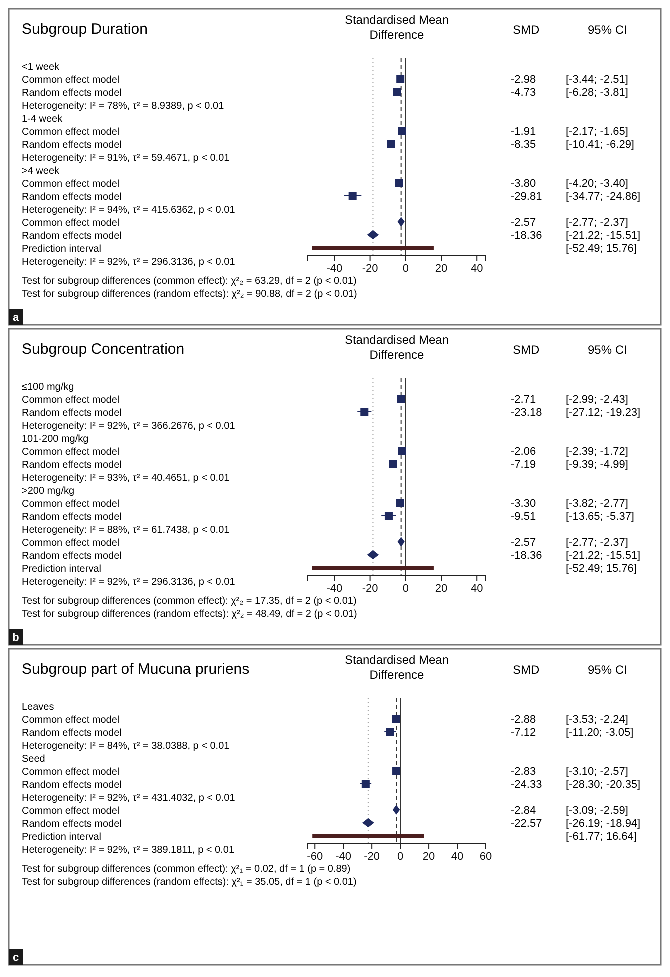  What do you see at coordinates (597, 772) in the screenshot?
I see `text: [-3.10; -2.57]` at bounding box center [597, 772].